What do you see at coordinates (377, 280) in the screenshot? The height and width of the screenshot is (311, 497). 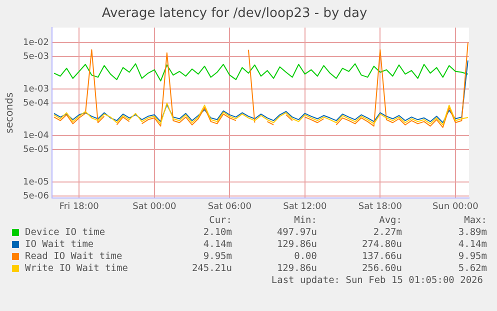 I see `text: Last update: Sun Feb 15 01:05:00 2026` at bounding box center [377, 280].